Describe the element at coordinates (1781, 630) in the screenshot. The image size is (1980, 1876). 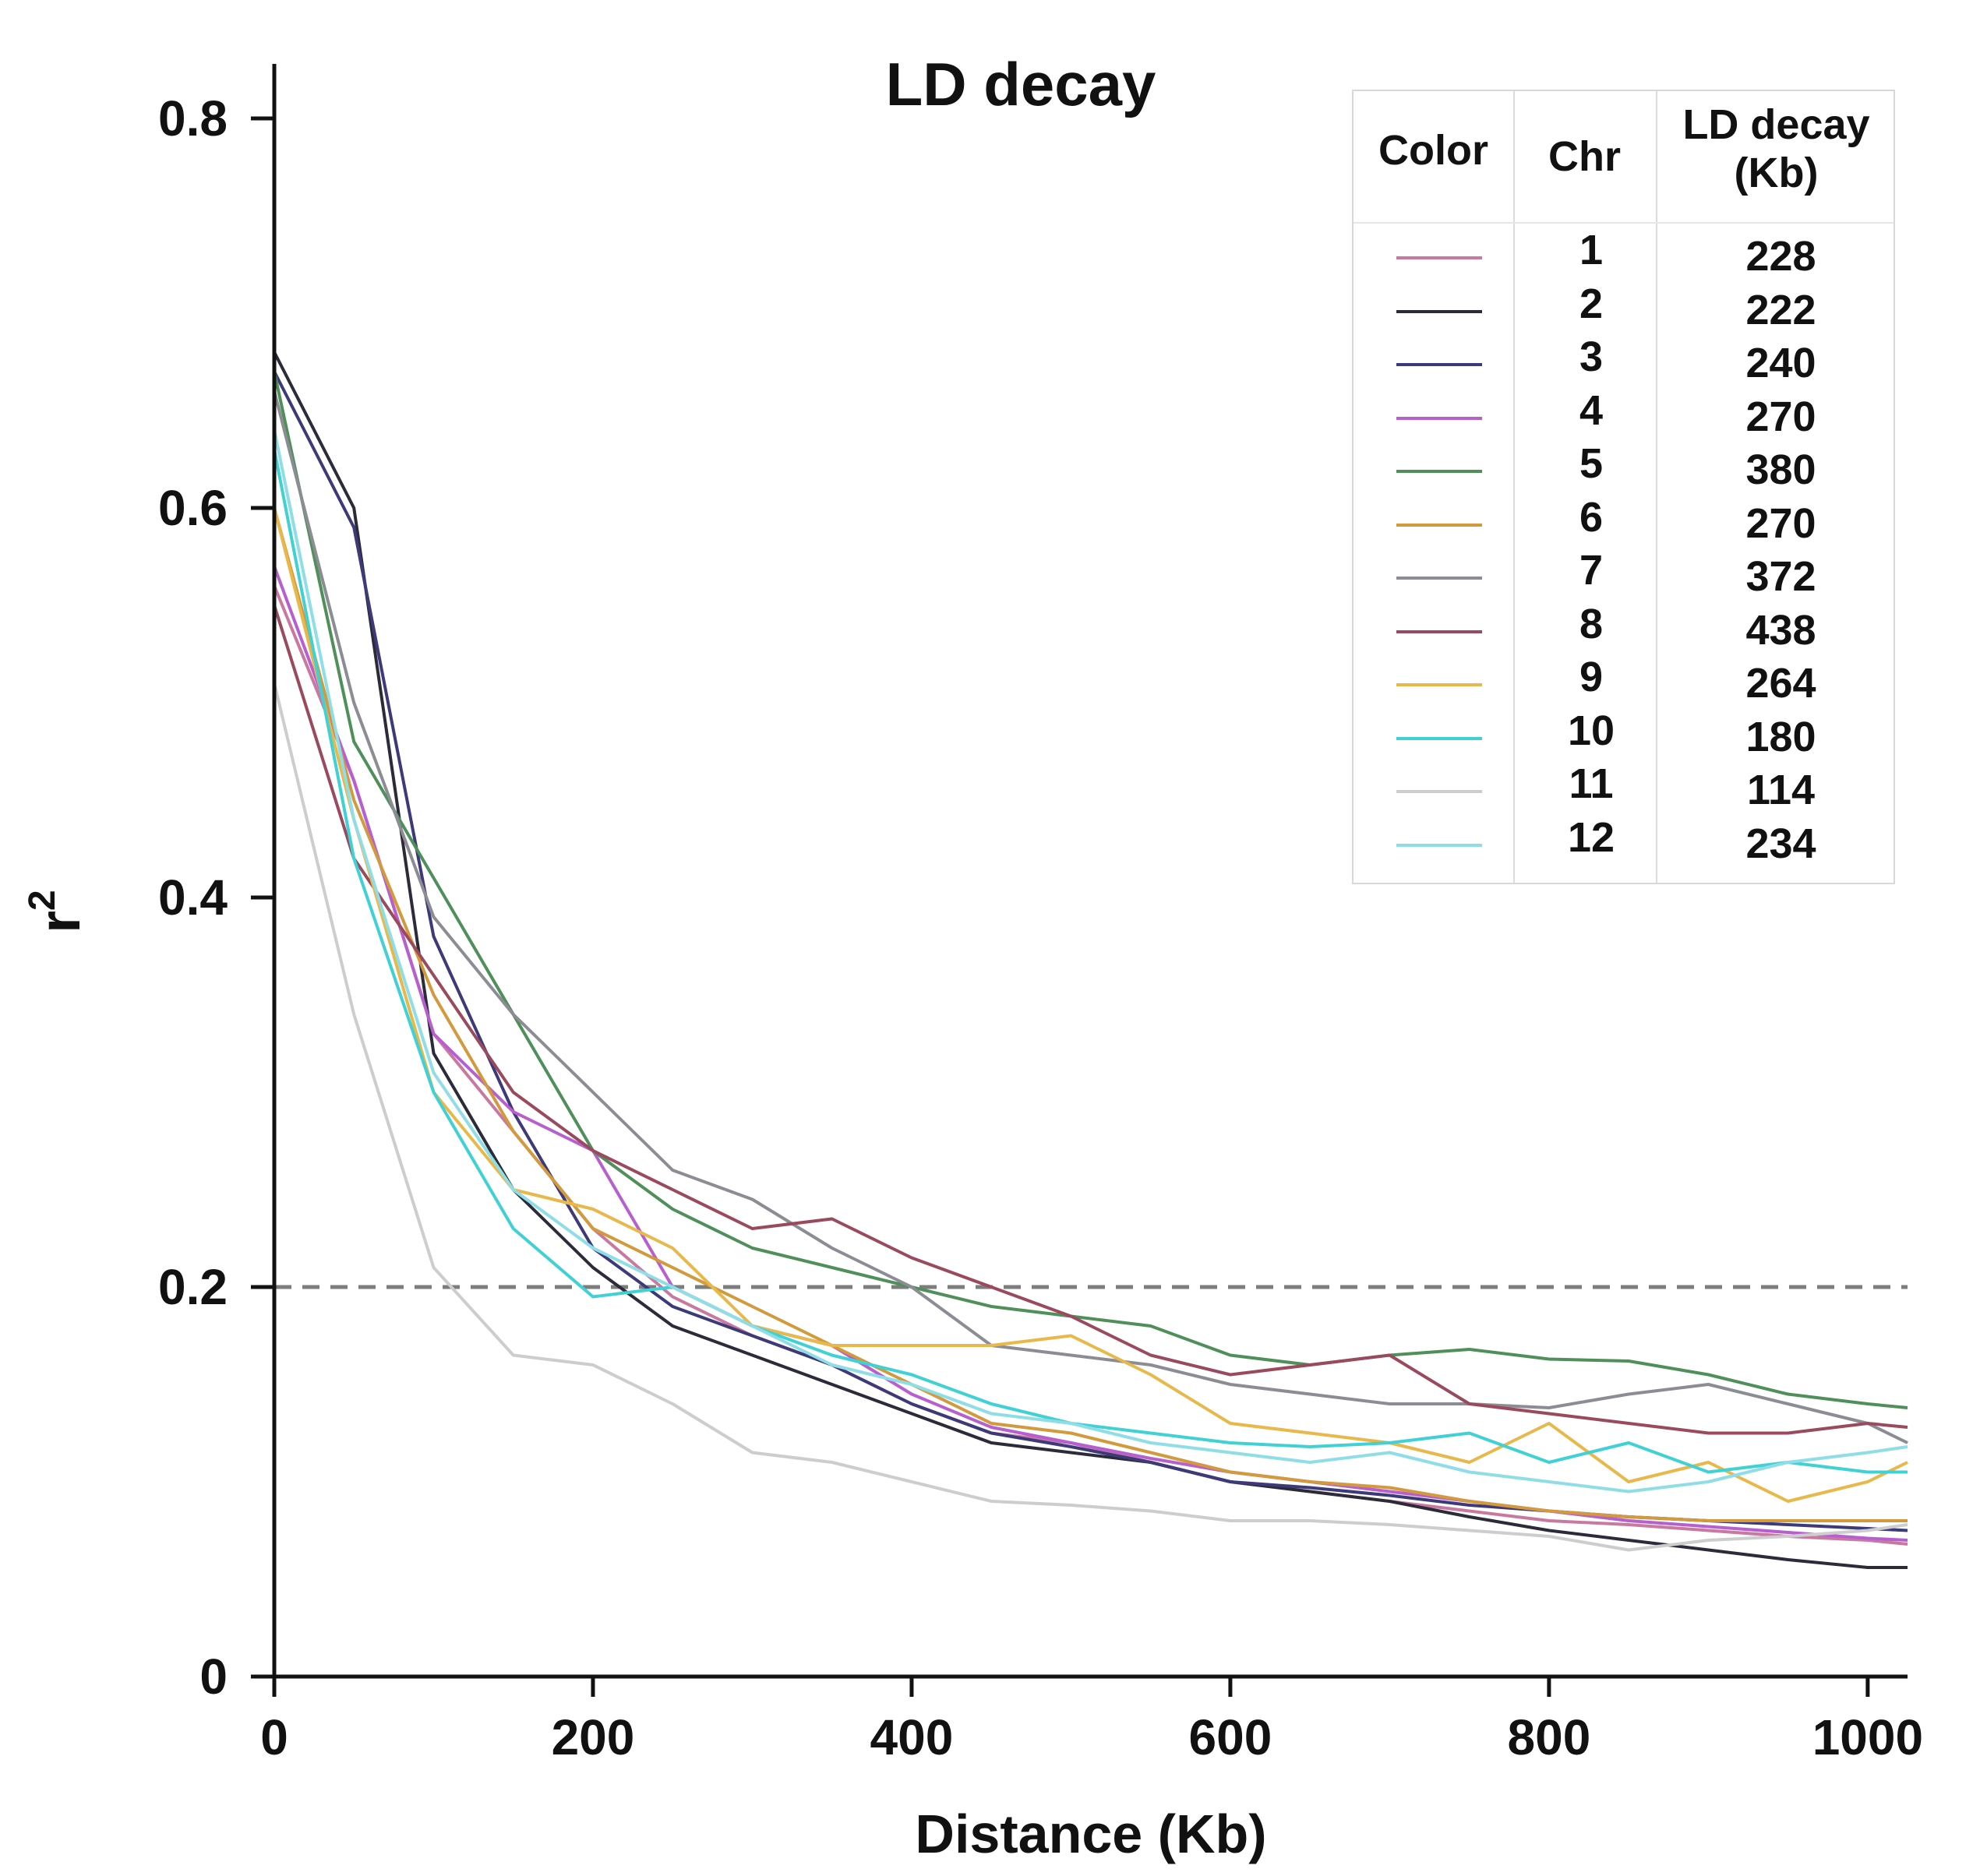
I see `legend-decay-value: 438` at that location.